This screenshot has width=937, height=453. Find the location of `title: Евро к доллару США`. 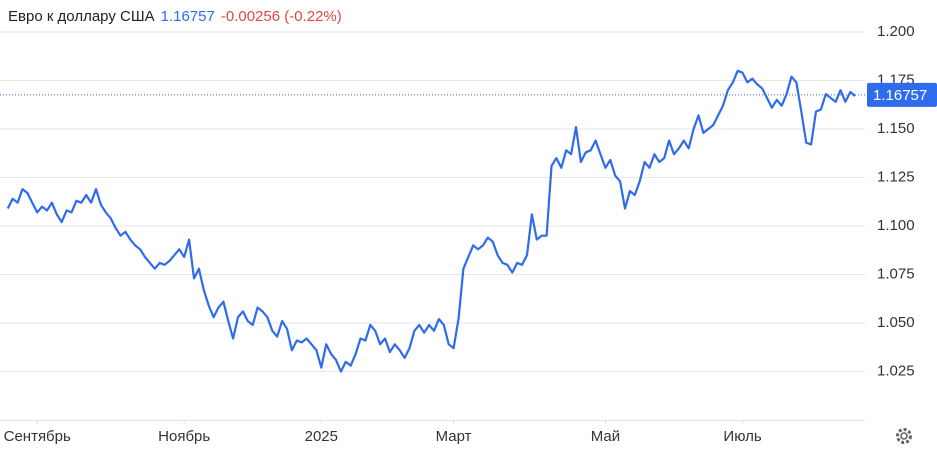

title: Евро к доллару США is located at coordinates (81, 16).